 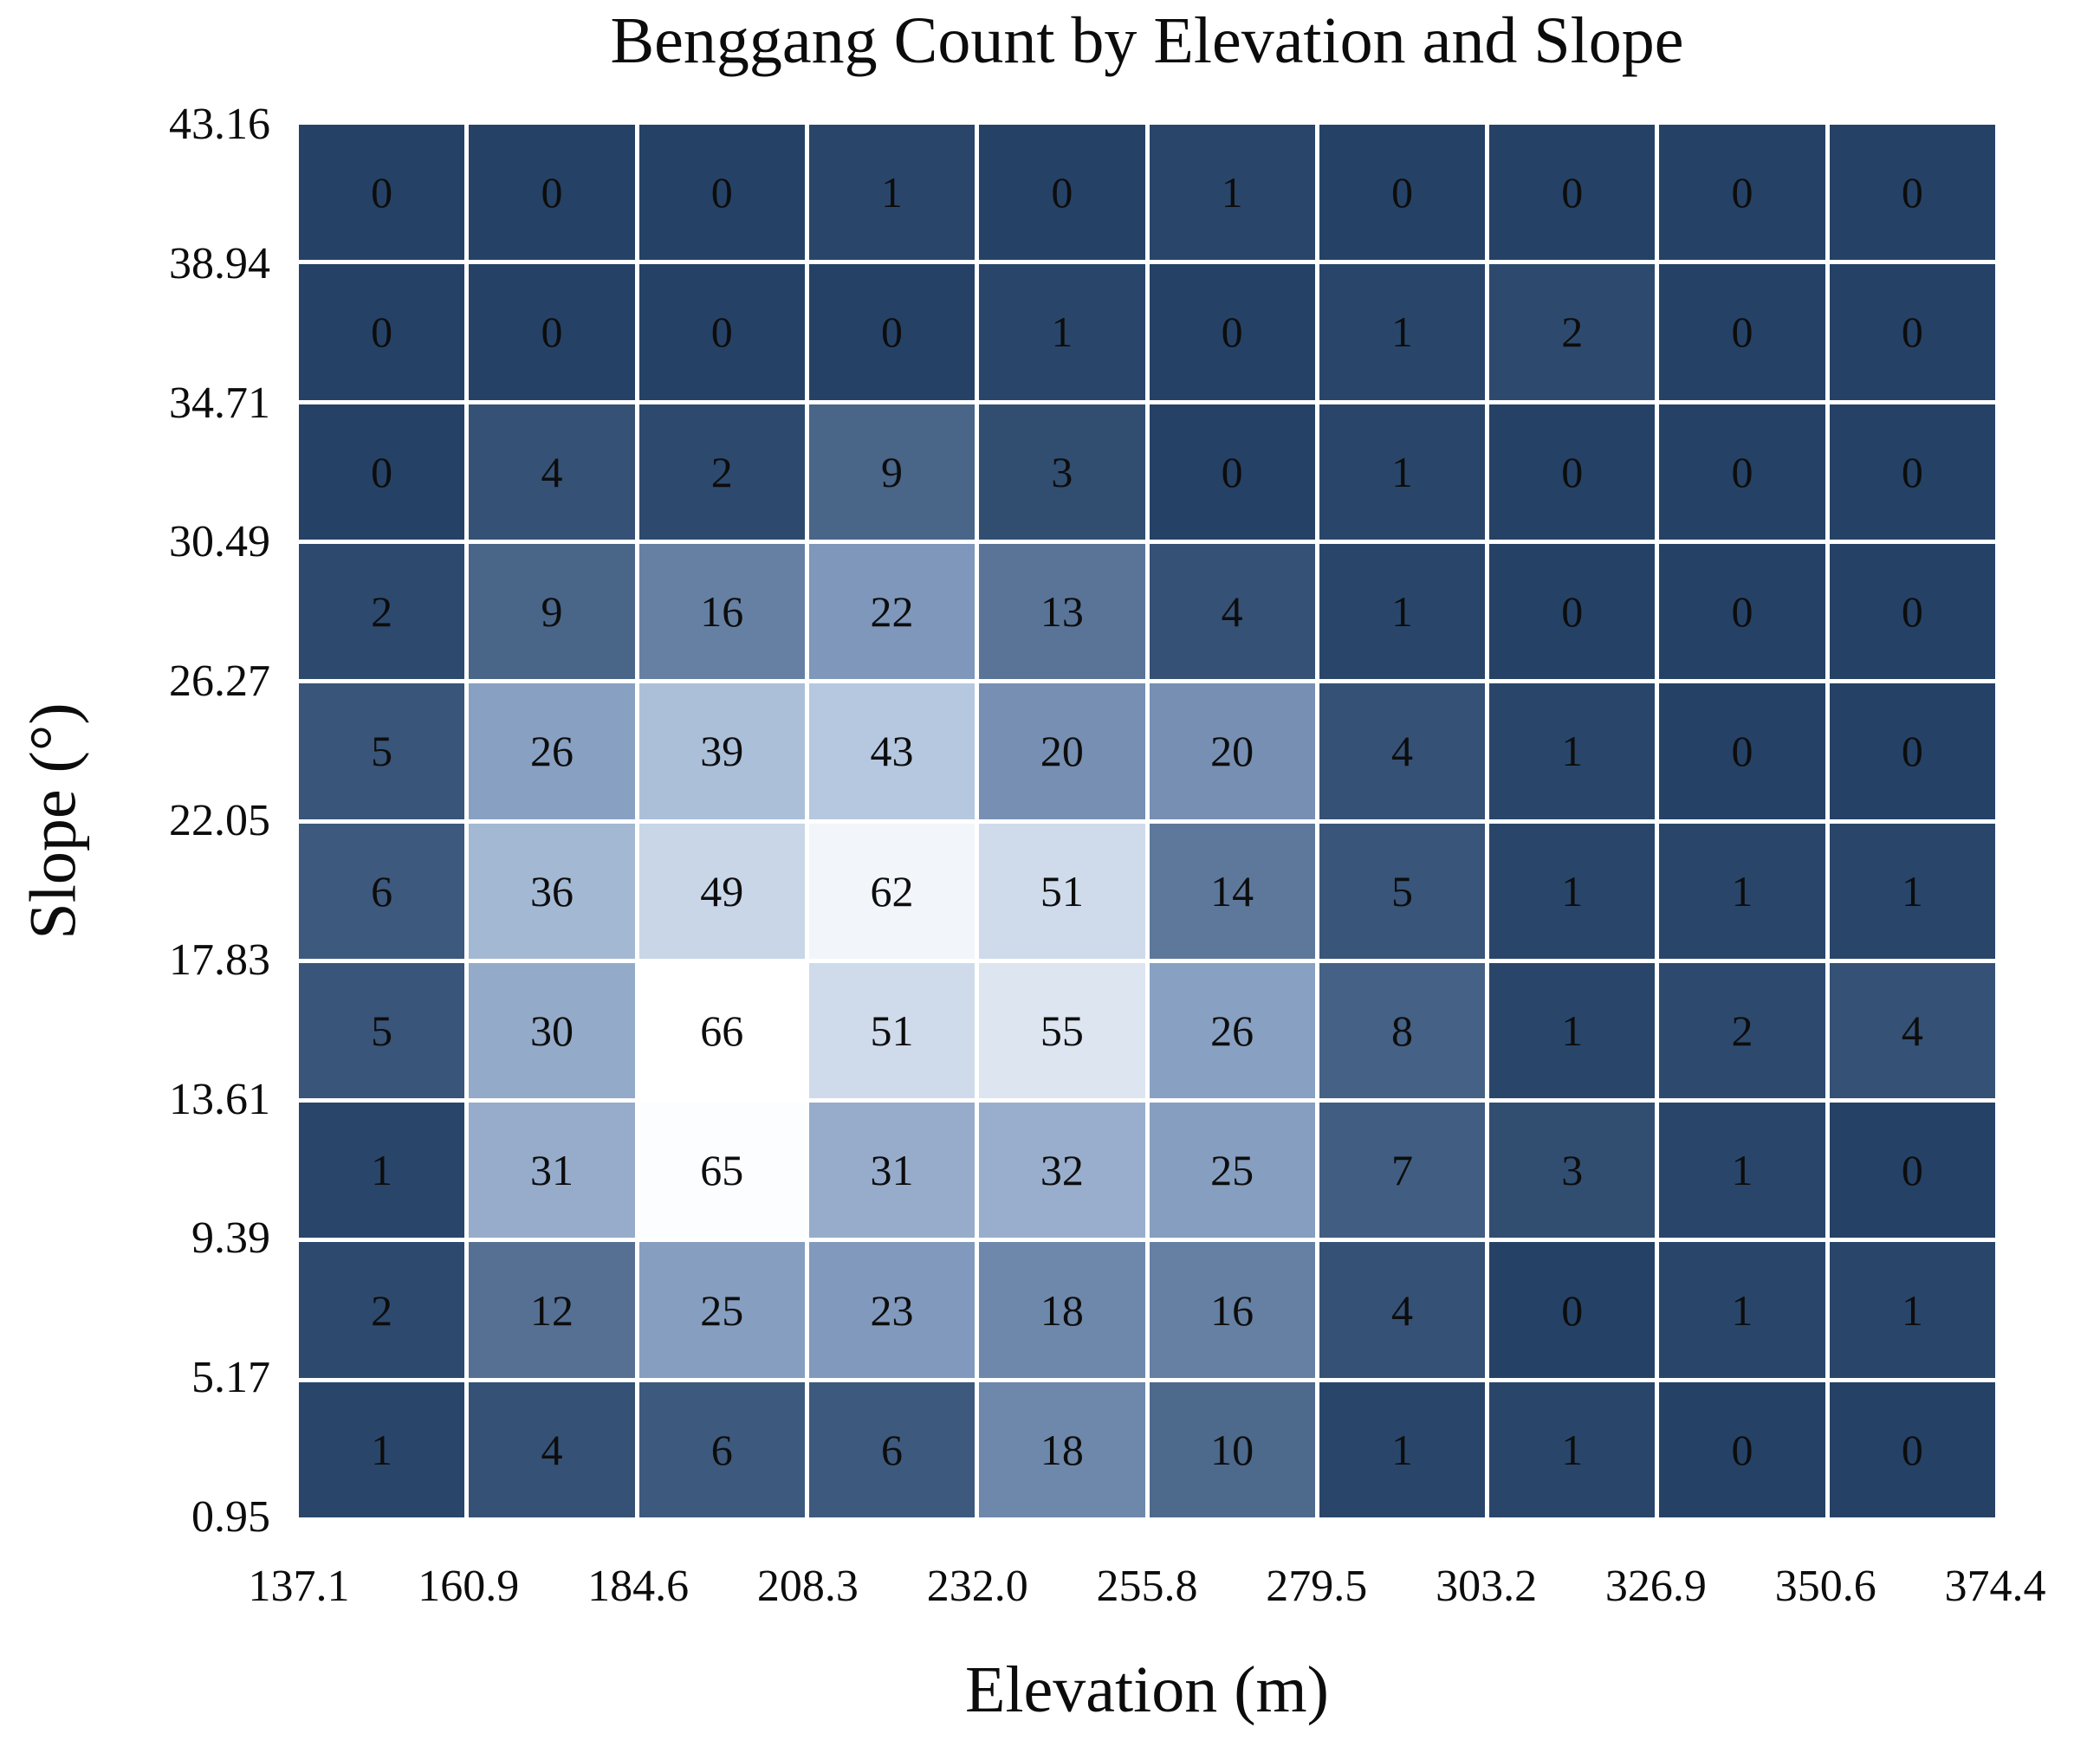 I want to click on x-tick-label: 374.4, so click(x=1995, y=1587).